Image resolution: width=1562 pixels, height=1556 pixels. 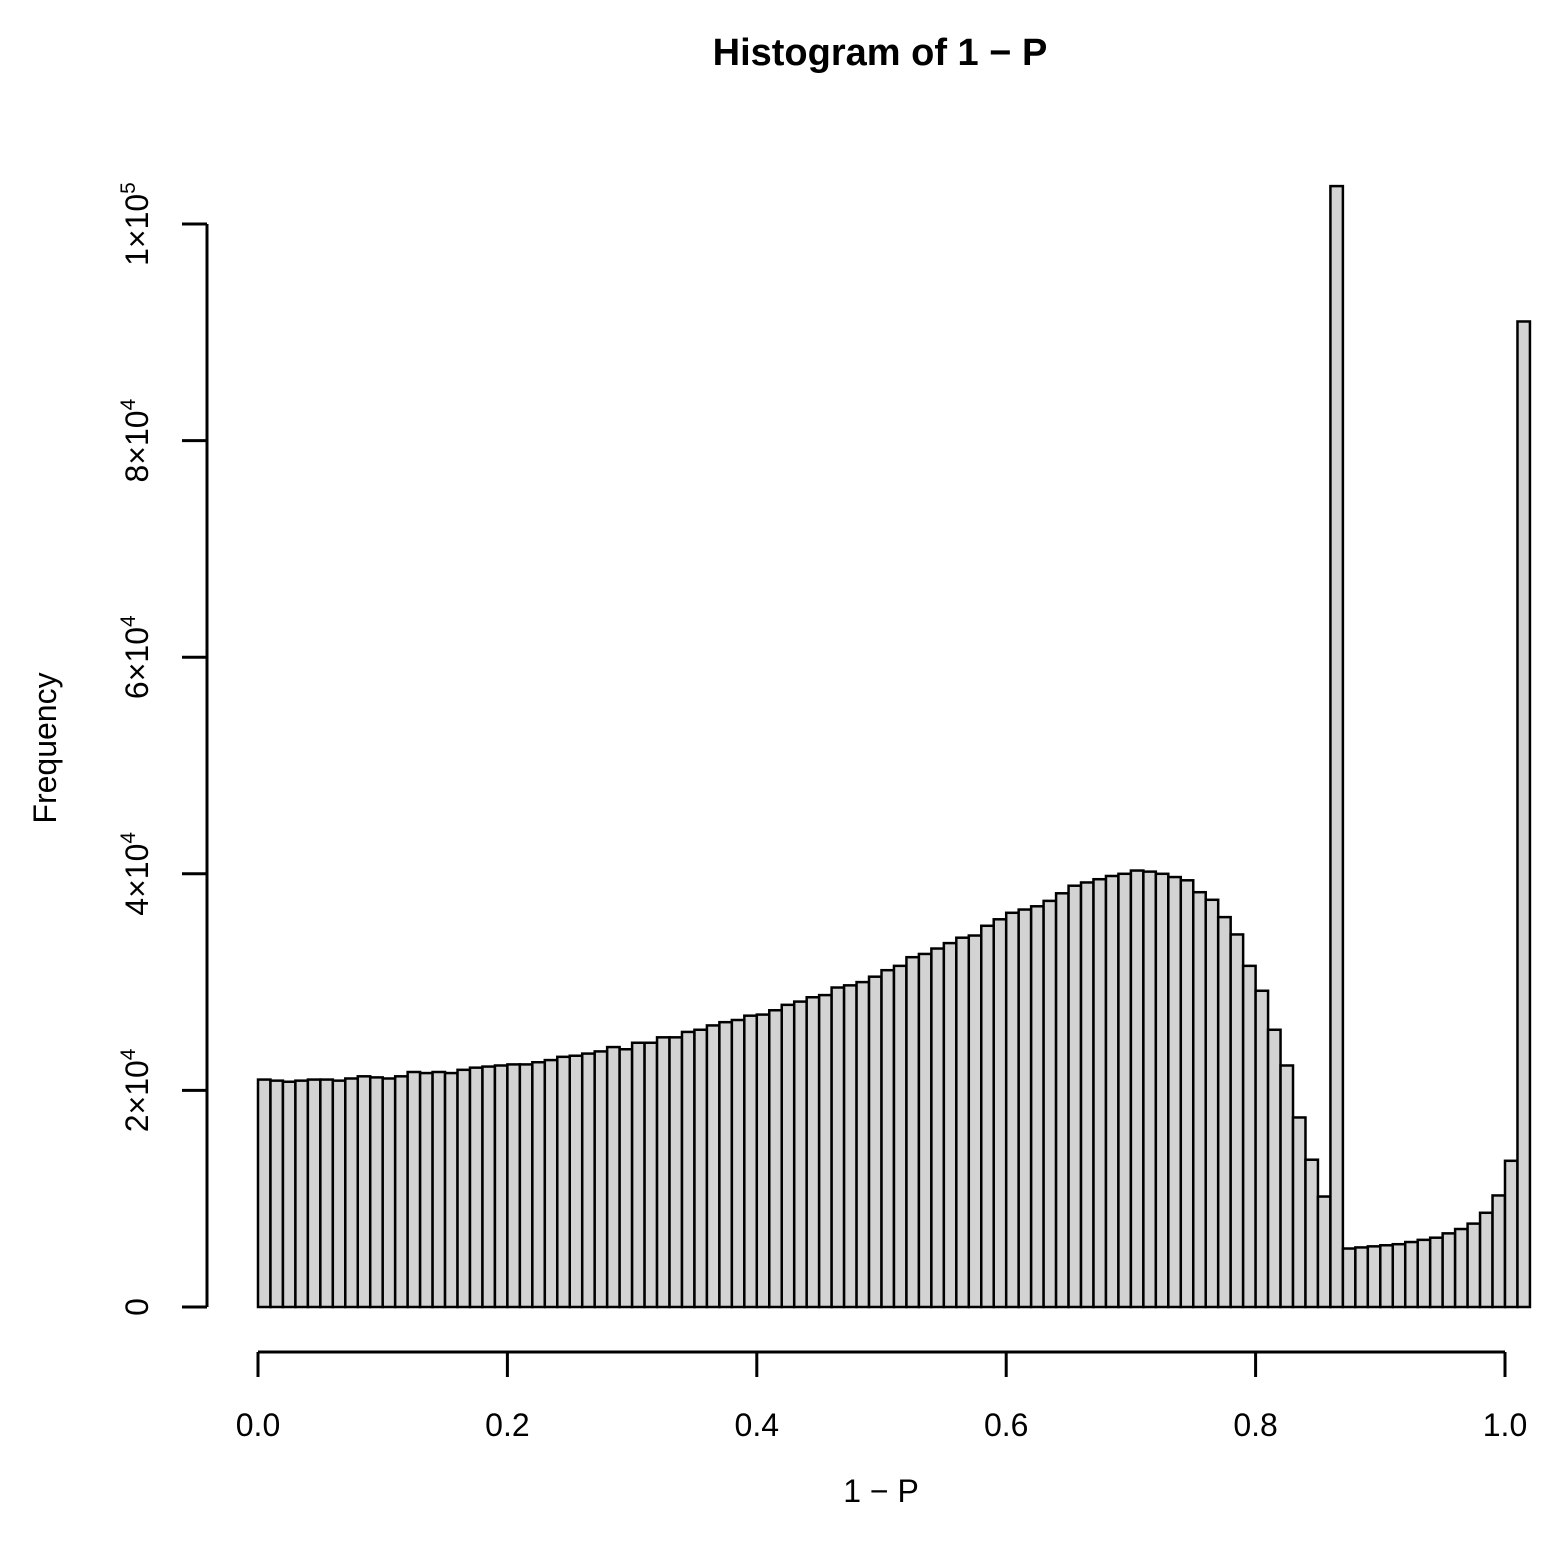 I want to click on x-axis-ticks: 0.0 0.2 0.4 0.6 0.8 1.0, so click(x=881, y=1397).